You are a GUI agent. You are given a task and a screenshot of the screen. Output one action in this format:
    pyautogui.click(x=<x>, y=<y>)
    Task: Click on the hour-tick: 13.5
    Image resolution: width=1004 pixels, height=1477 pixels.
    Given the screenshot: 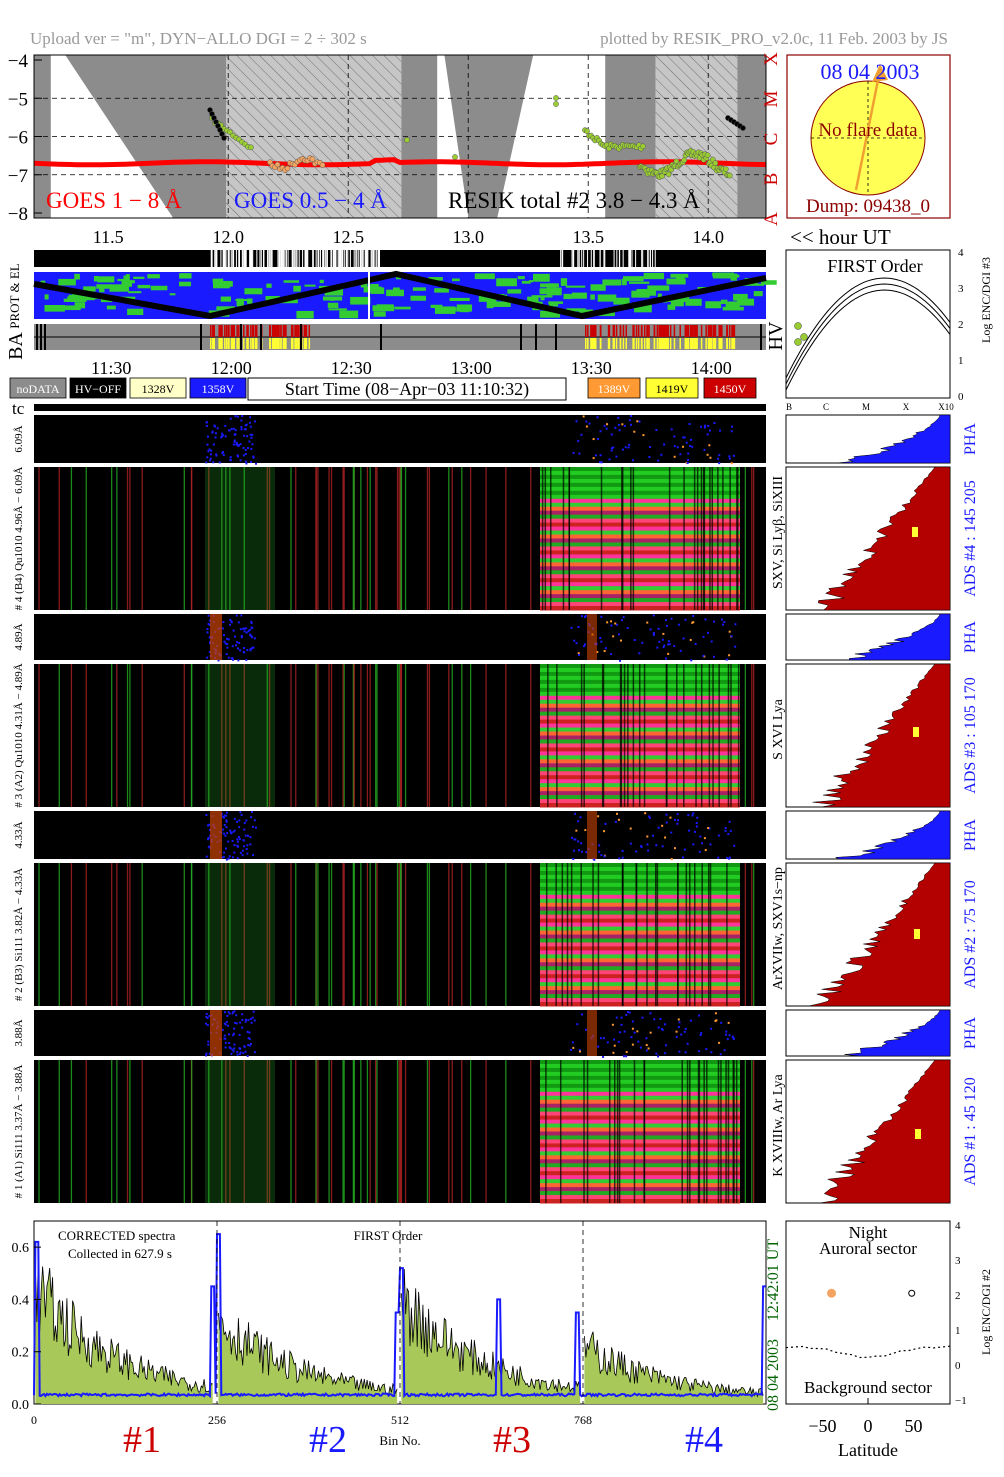 What is the action you would take?
    pyautogui.click(x=588, y=237)
    